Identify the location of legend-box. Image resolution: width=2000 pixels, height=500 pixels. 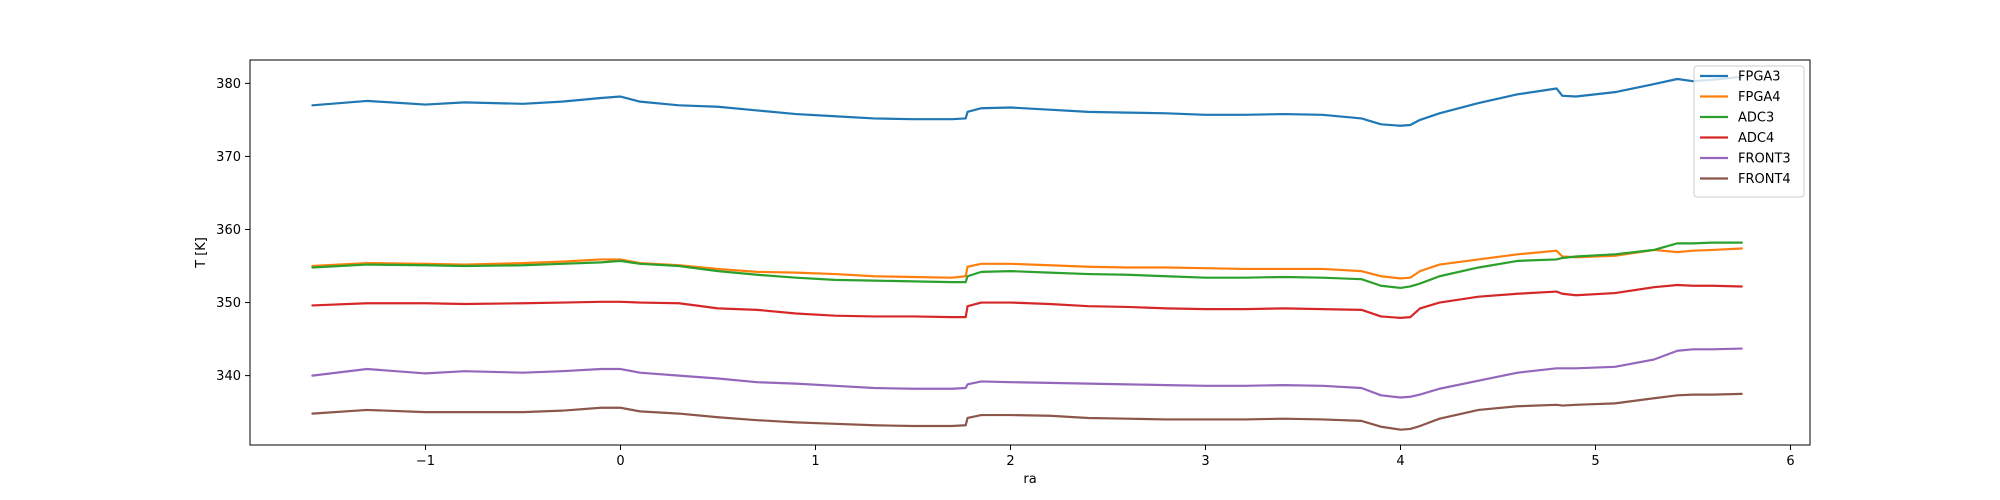
(1749, 131).